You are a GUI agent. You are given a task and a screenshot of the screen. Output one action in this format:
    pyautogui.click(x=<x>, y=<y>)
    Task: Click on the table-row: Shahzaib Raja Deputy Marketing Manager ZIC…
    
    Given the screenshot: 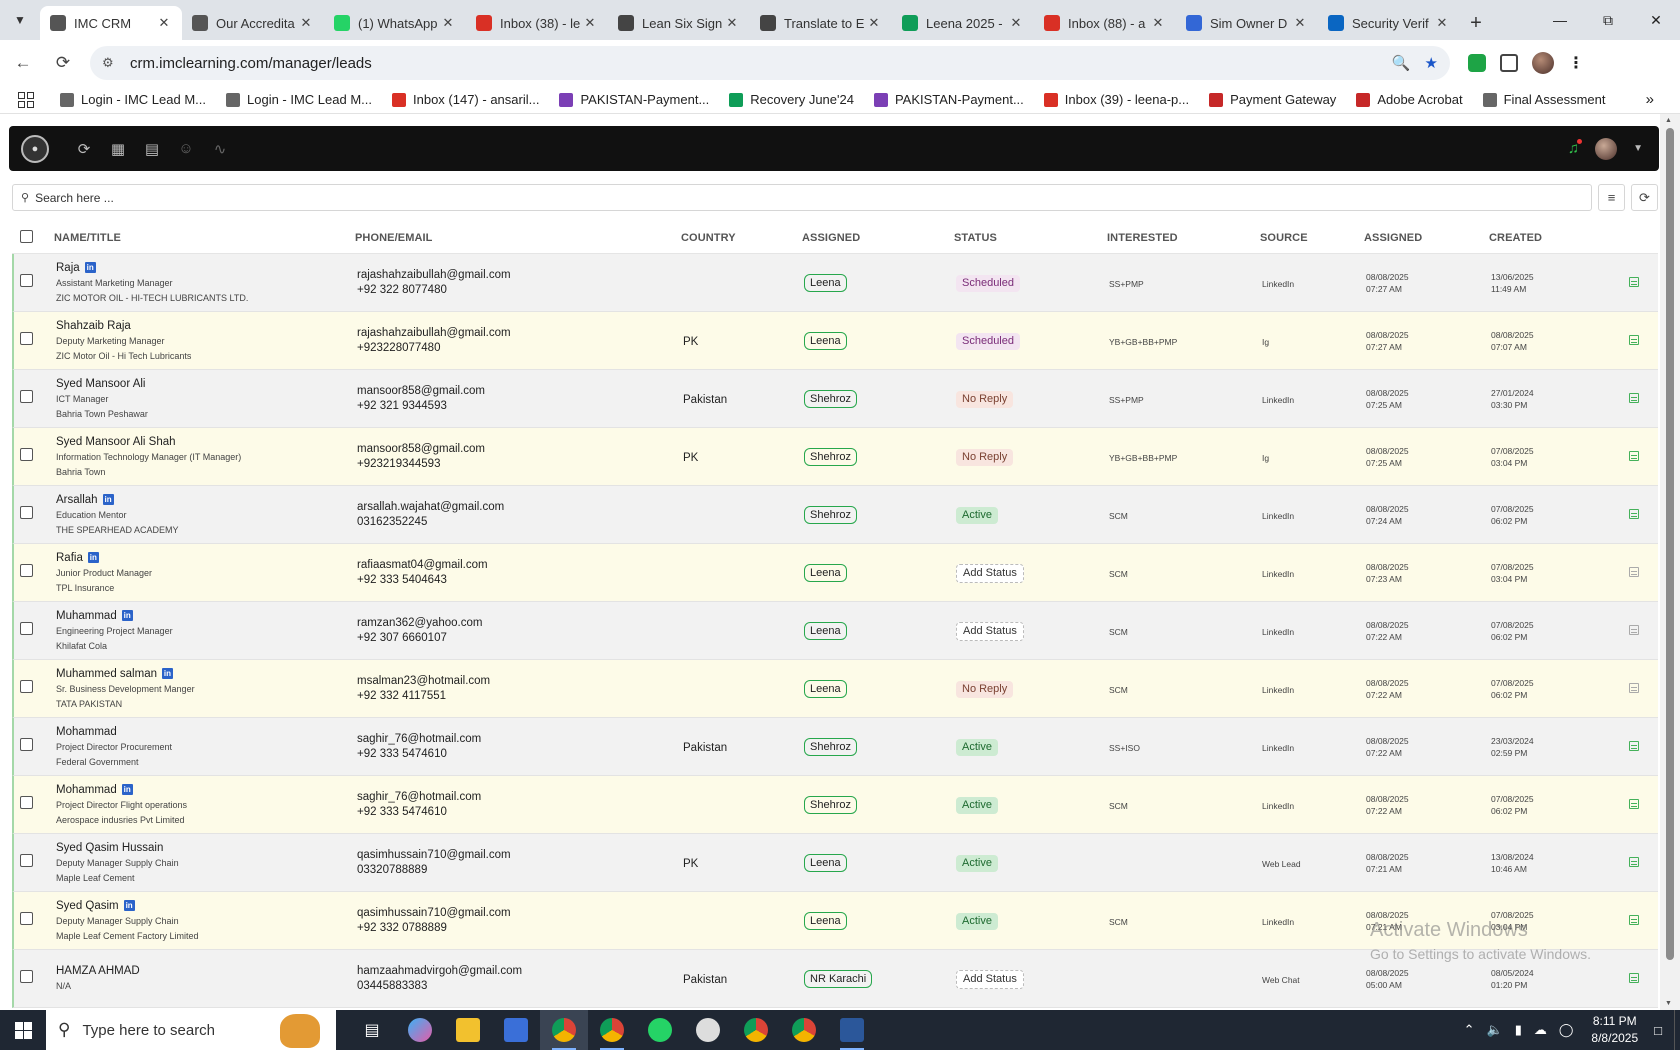 What is the action you would take?
    pyautogui.click(x=835, y=341)
    